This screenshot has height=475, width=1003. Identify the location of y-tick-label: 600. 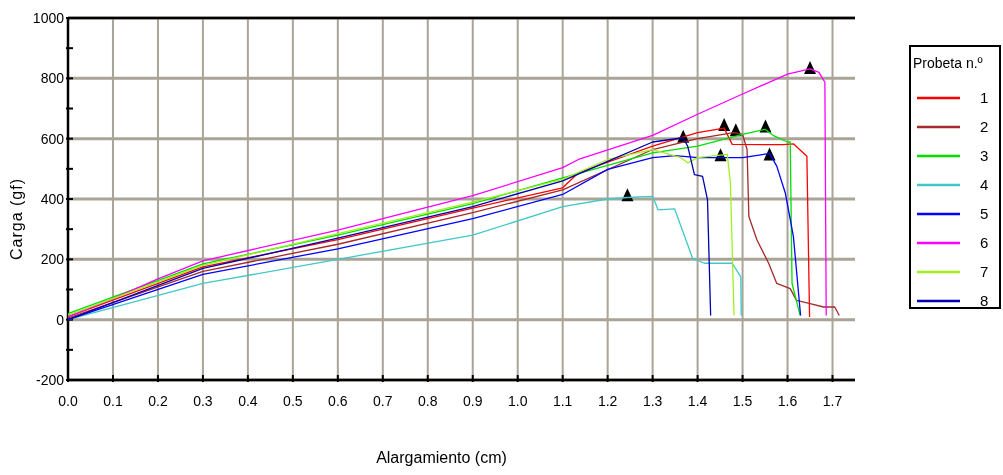
(52, 138).